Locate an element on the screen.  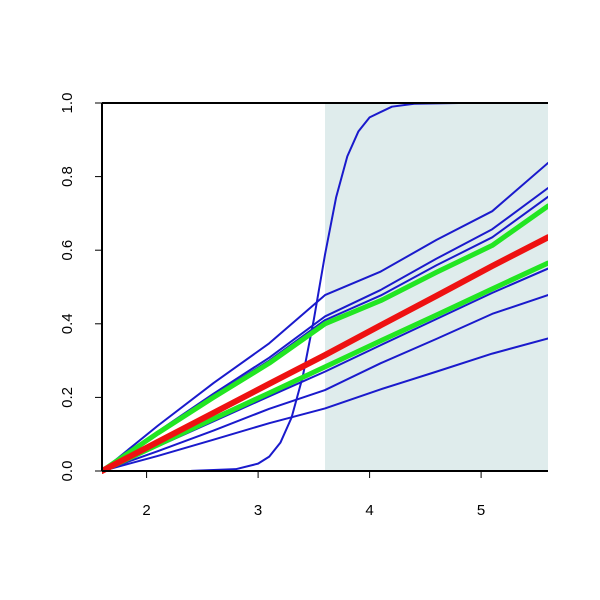
x-tick-label: 5 is located at coordinates (481, 510).